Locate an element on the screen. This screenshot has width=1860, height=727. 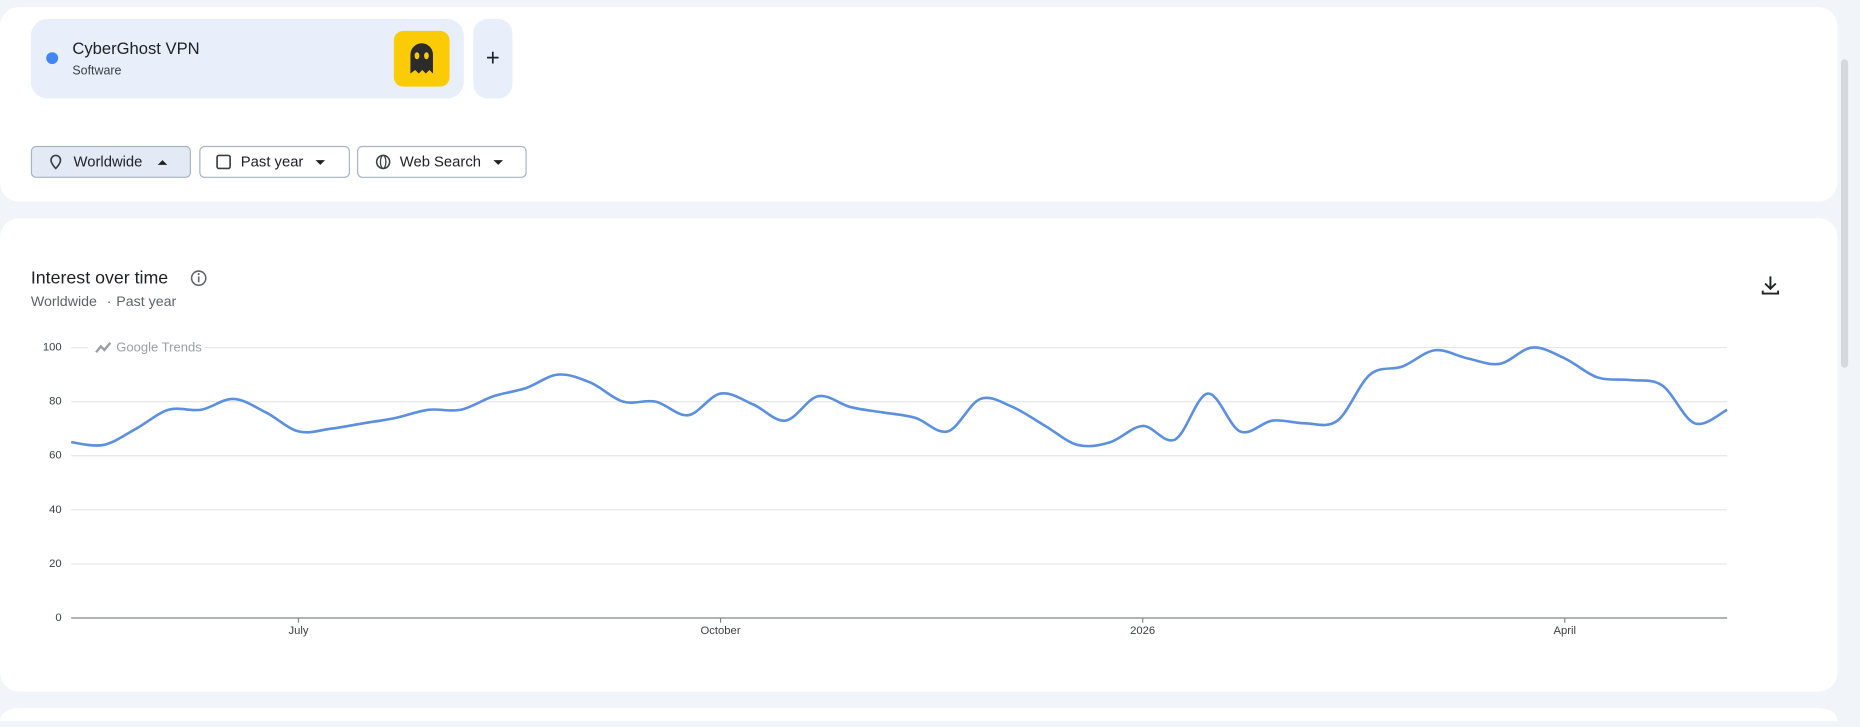
y-tick-label: 40 is located at coordinates (55, 510).